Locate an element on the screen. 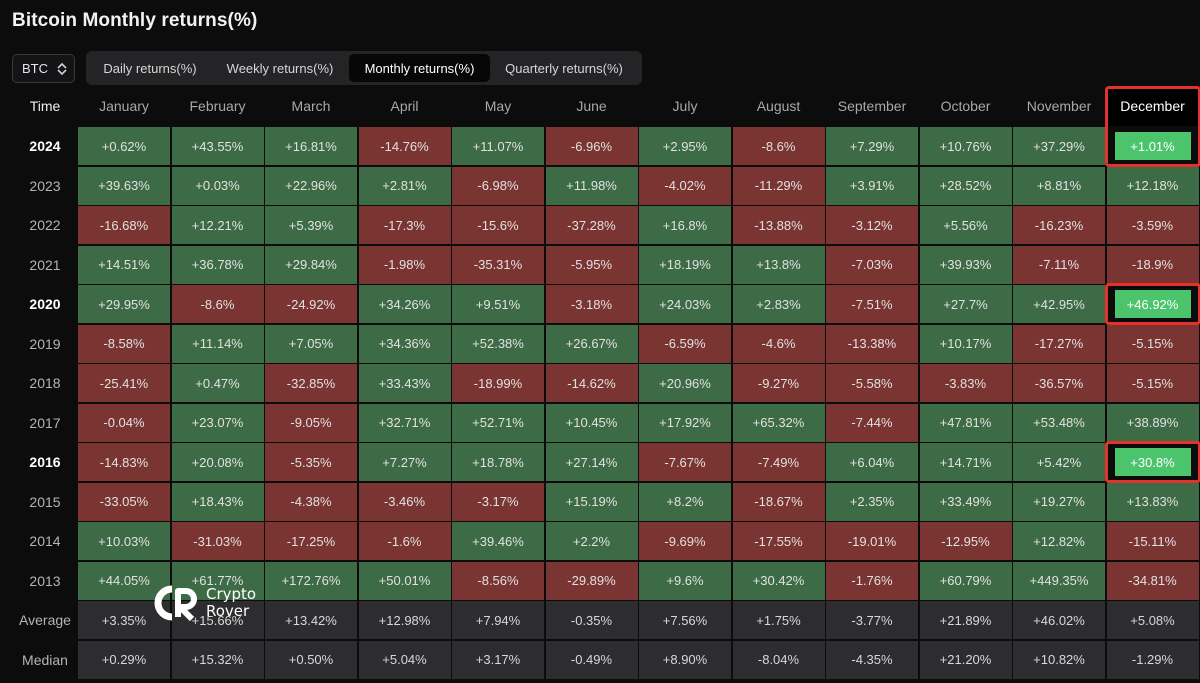 Image resolution: width=1200 pixels, height=683 pixels. return-cell-2019-june: +26.67% is located at coordinates (591, 343).